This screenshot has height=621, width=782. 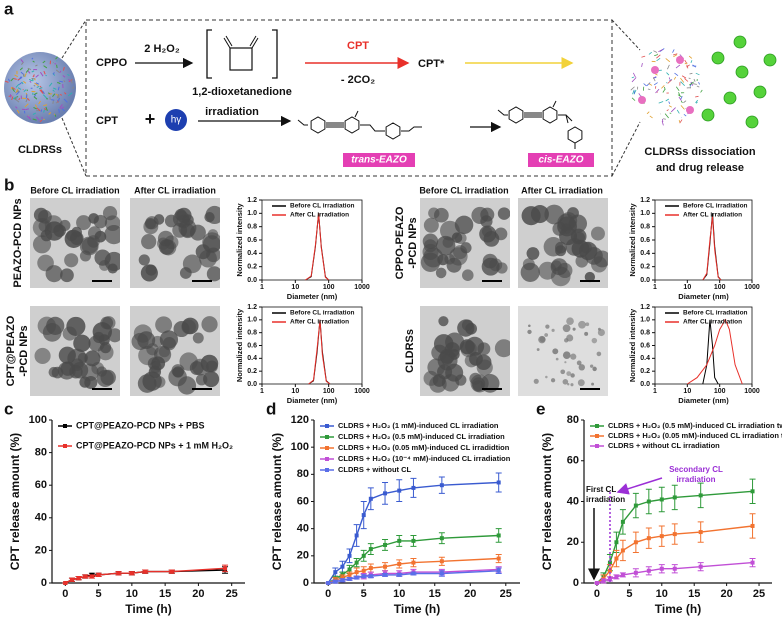 I want to click on x-tick-label: 1000, so click(x=362, y=287).